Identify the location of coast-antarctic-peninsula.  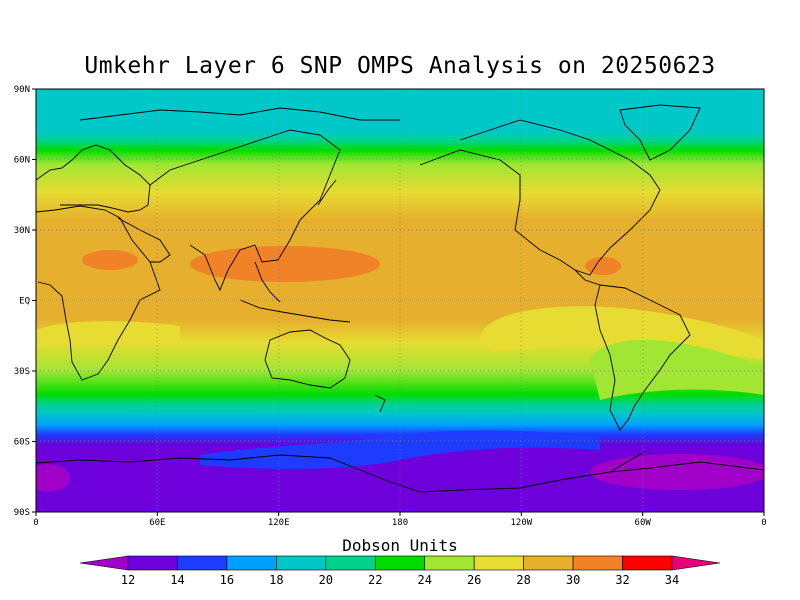
(627, 462).